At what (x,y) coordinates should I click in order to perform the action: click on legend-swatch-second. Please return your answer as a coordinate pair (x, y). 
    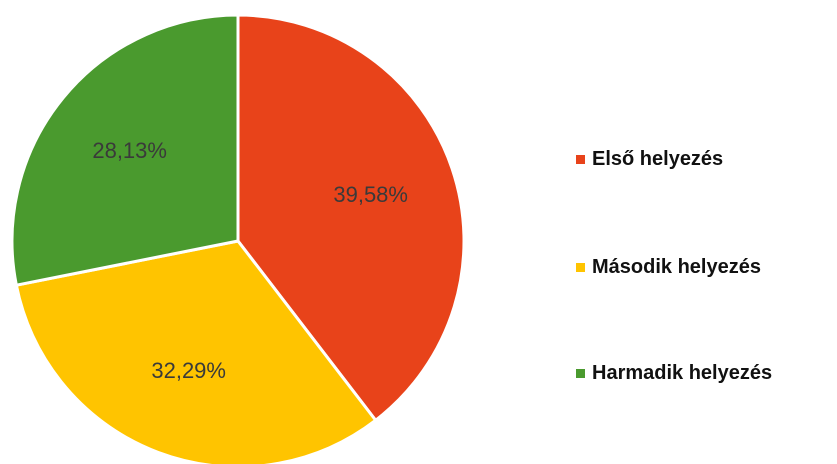
    Looking at the image, I should click on (580, 267).